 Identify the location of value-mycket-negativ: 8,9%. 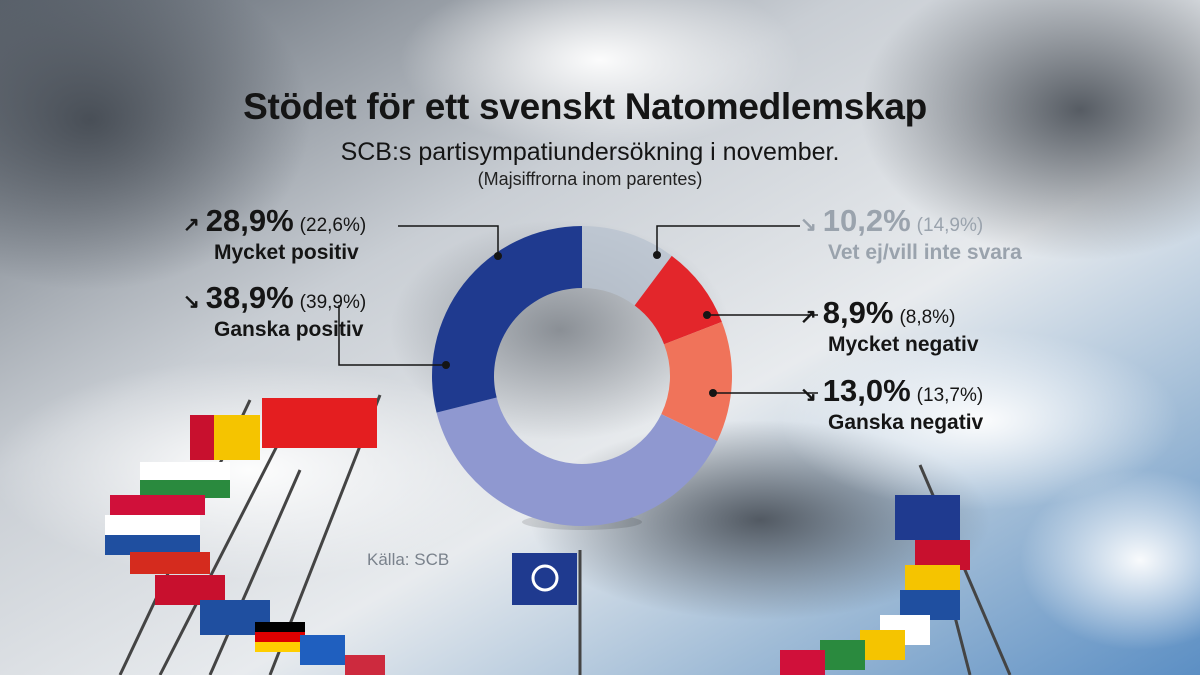
(858, 312).